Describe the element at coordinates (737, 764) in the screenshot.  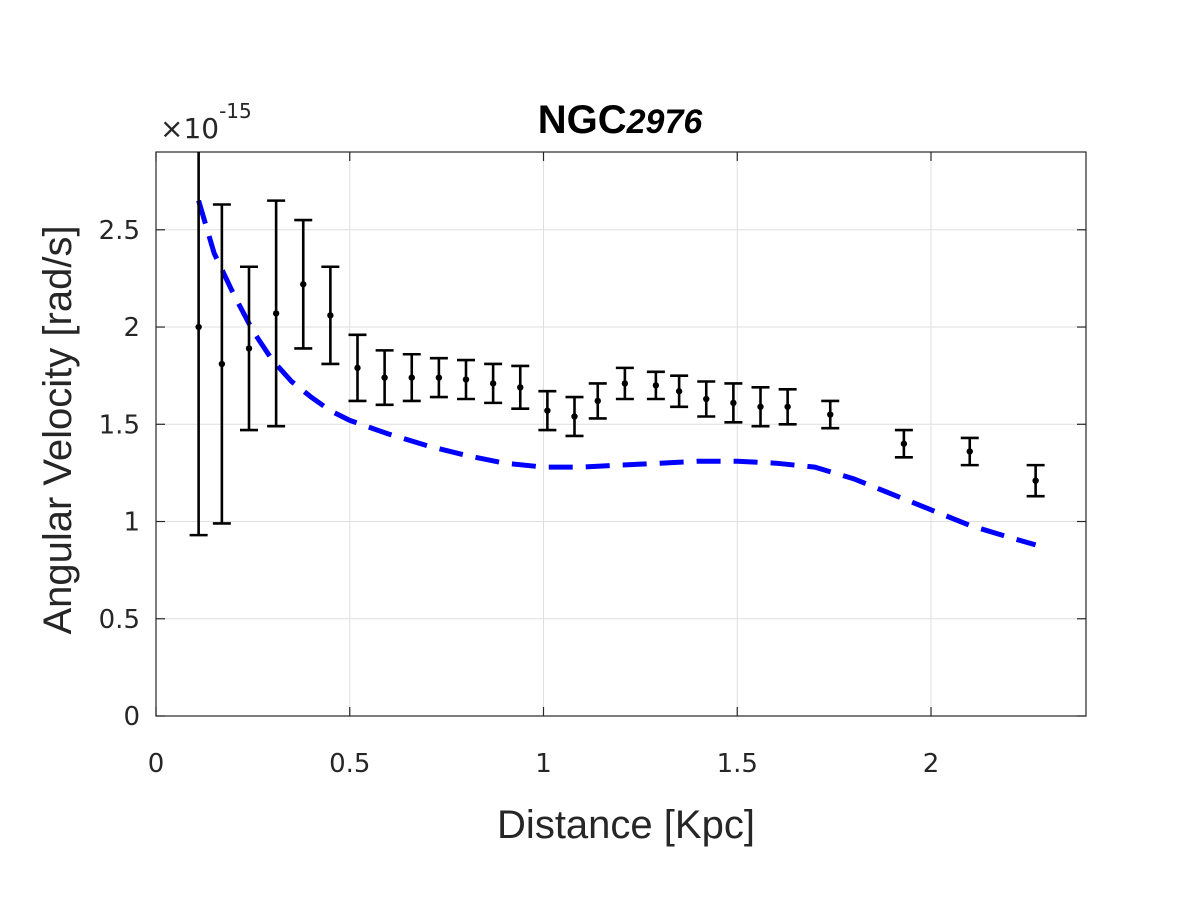
I see `x-tick-label: 1.5` at that location.